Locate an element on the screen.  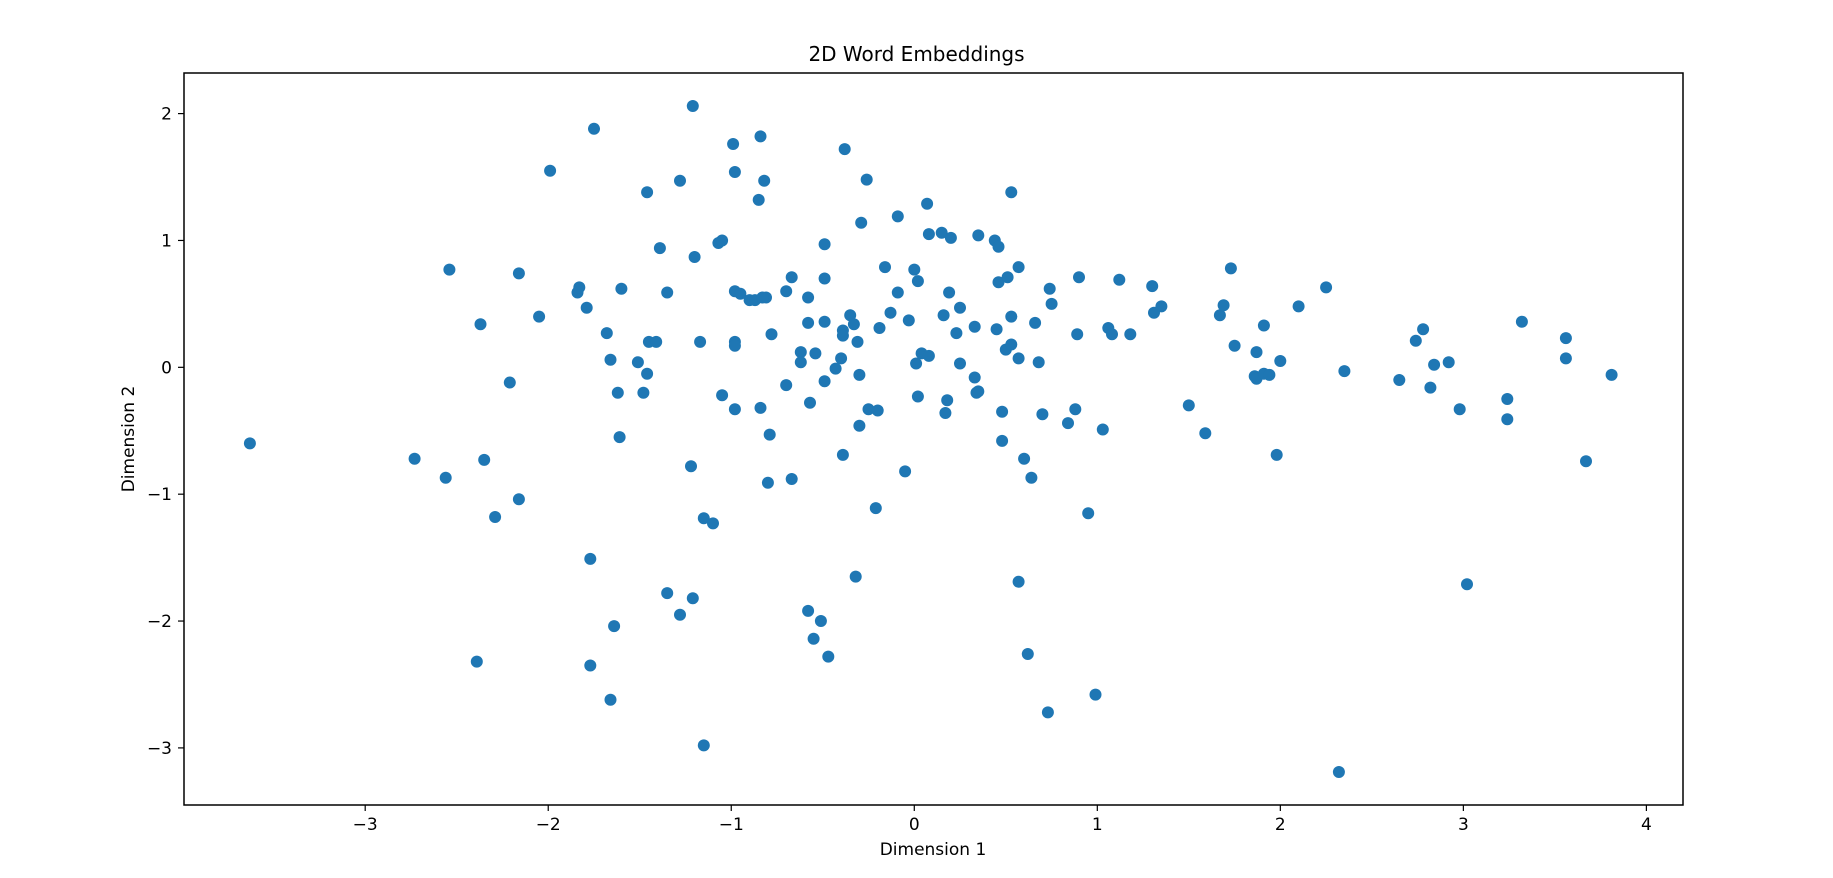
y-tick-label: 0 is located at coordinates (166, 368).